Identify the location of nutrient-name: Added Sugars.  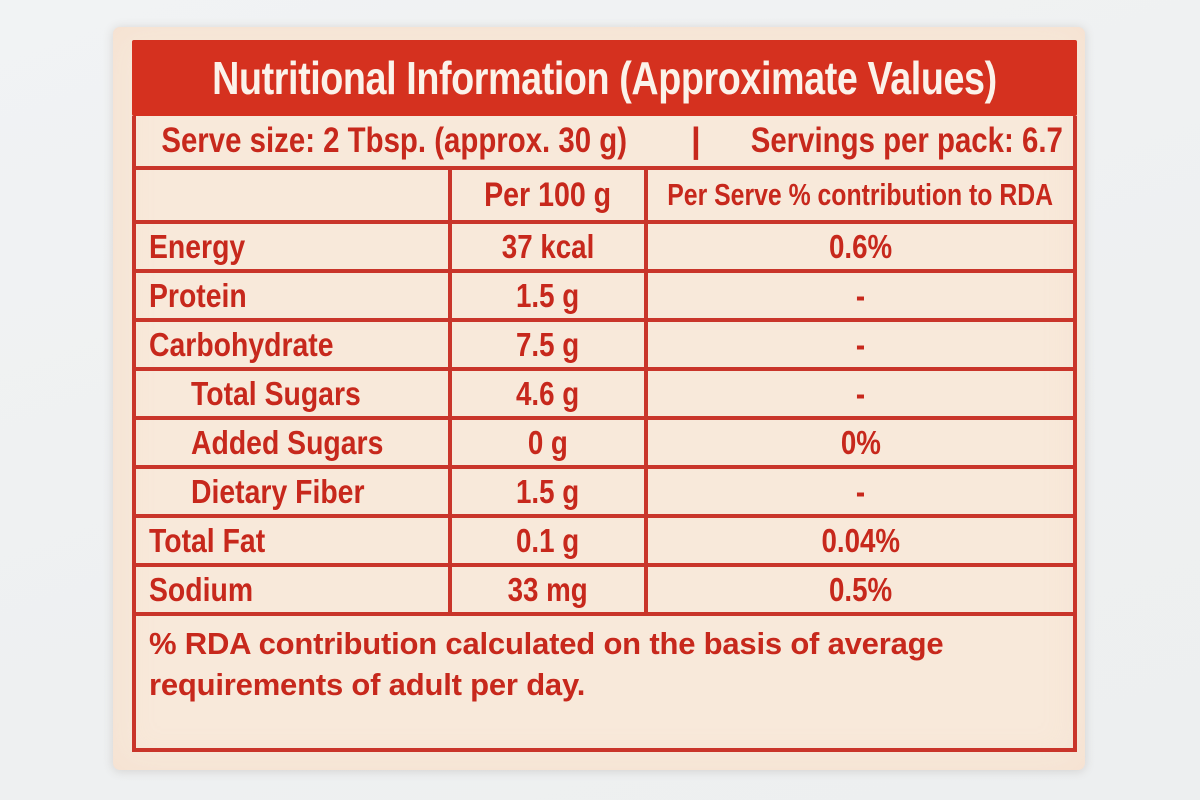
(287, 442).